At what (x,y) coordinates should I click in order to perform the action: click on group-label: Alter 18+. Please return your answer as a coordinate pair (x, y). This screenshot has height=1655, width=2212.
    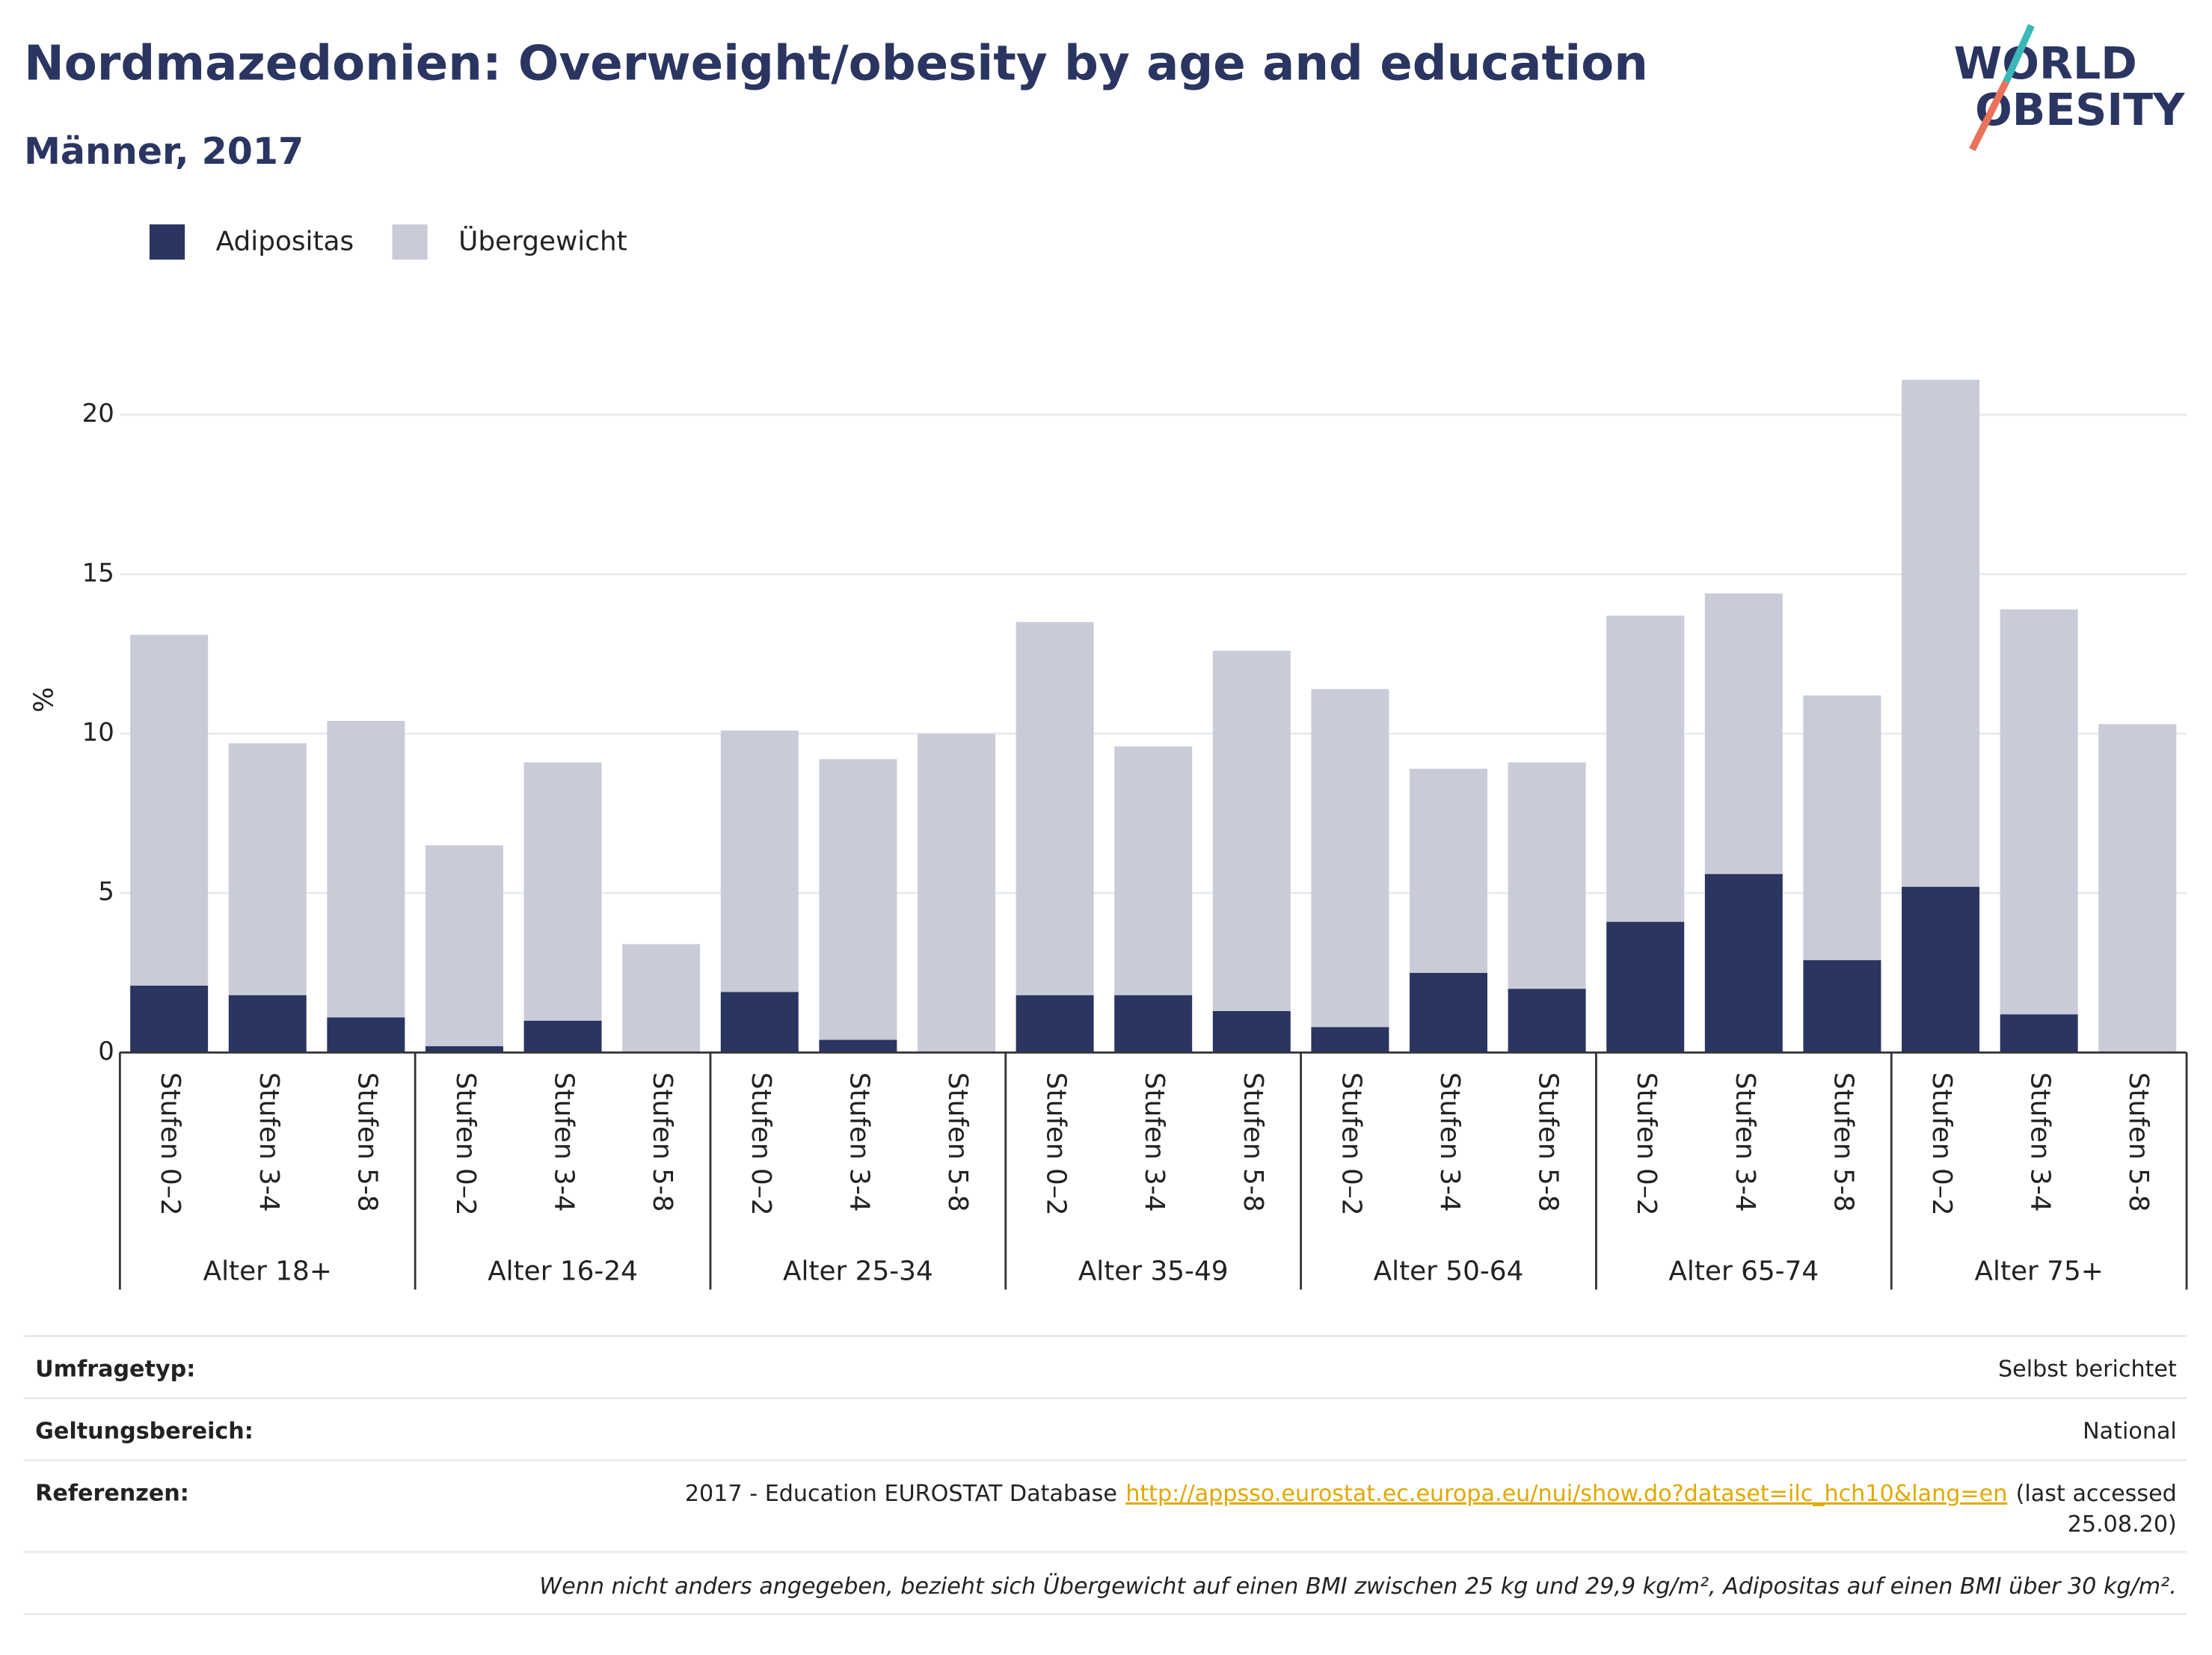
    Looking at the image, I should click on (267, 1271).